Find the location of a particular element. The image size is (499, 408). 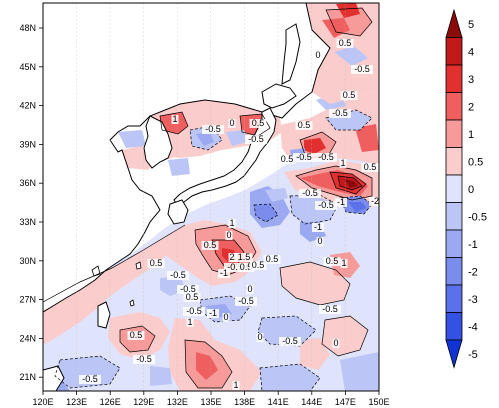

x-tick-label: 135E is located at coordinates (210, 402).